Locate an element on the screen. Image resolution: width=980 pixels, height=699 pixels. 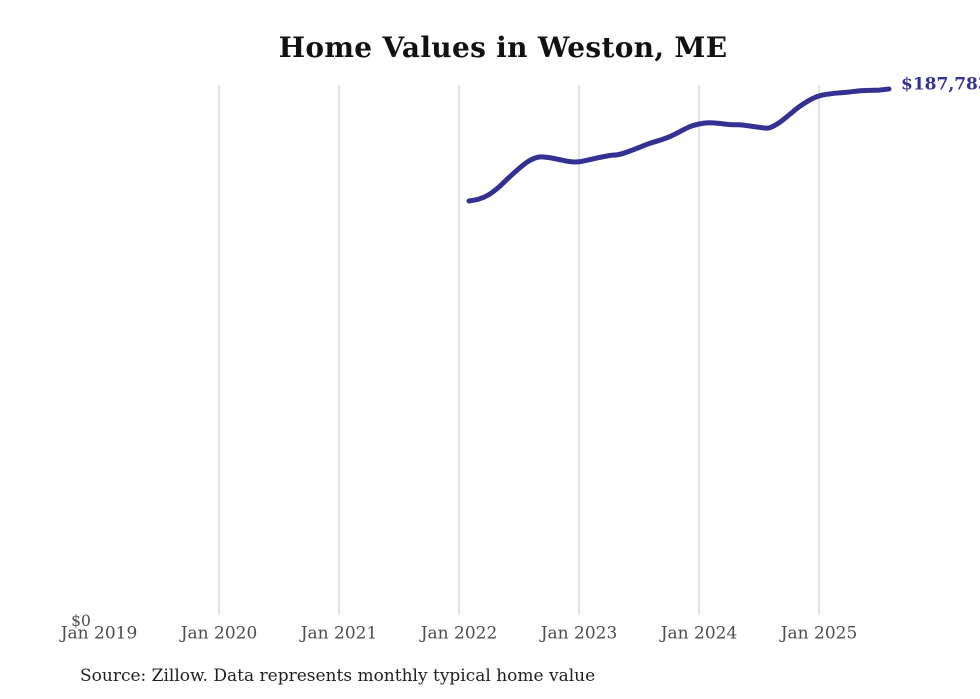
x-tick-label: Jan 2019 is located at coordinates (98, 634).